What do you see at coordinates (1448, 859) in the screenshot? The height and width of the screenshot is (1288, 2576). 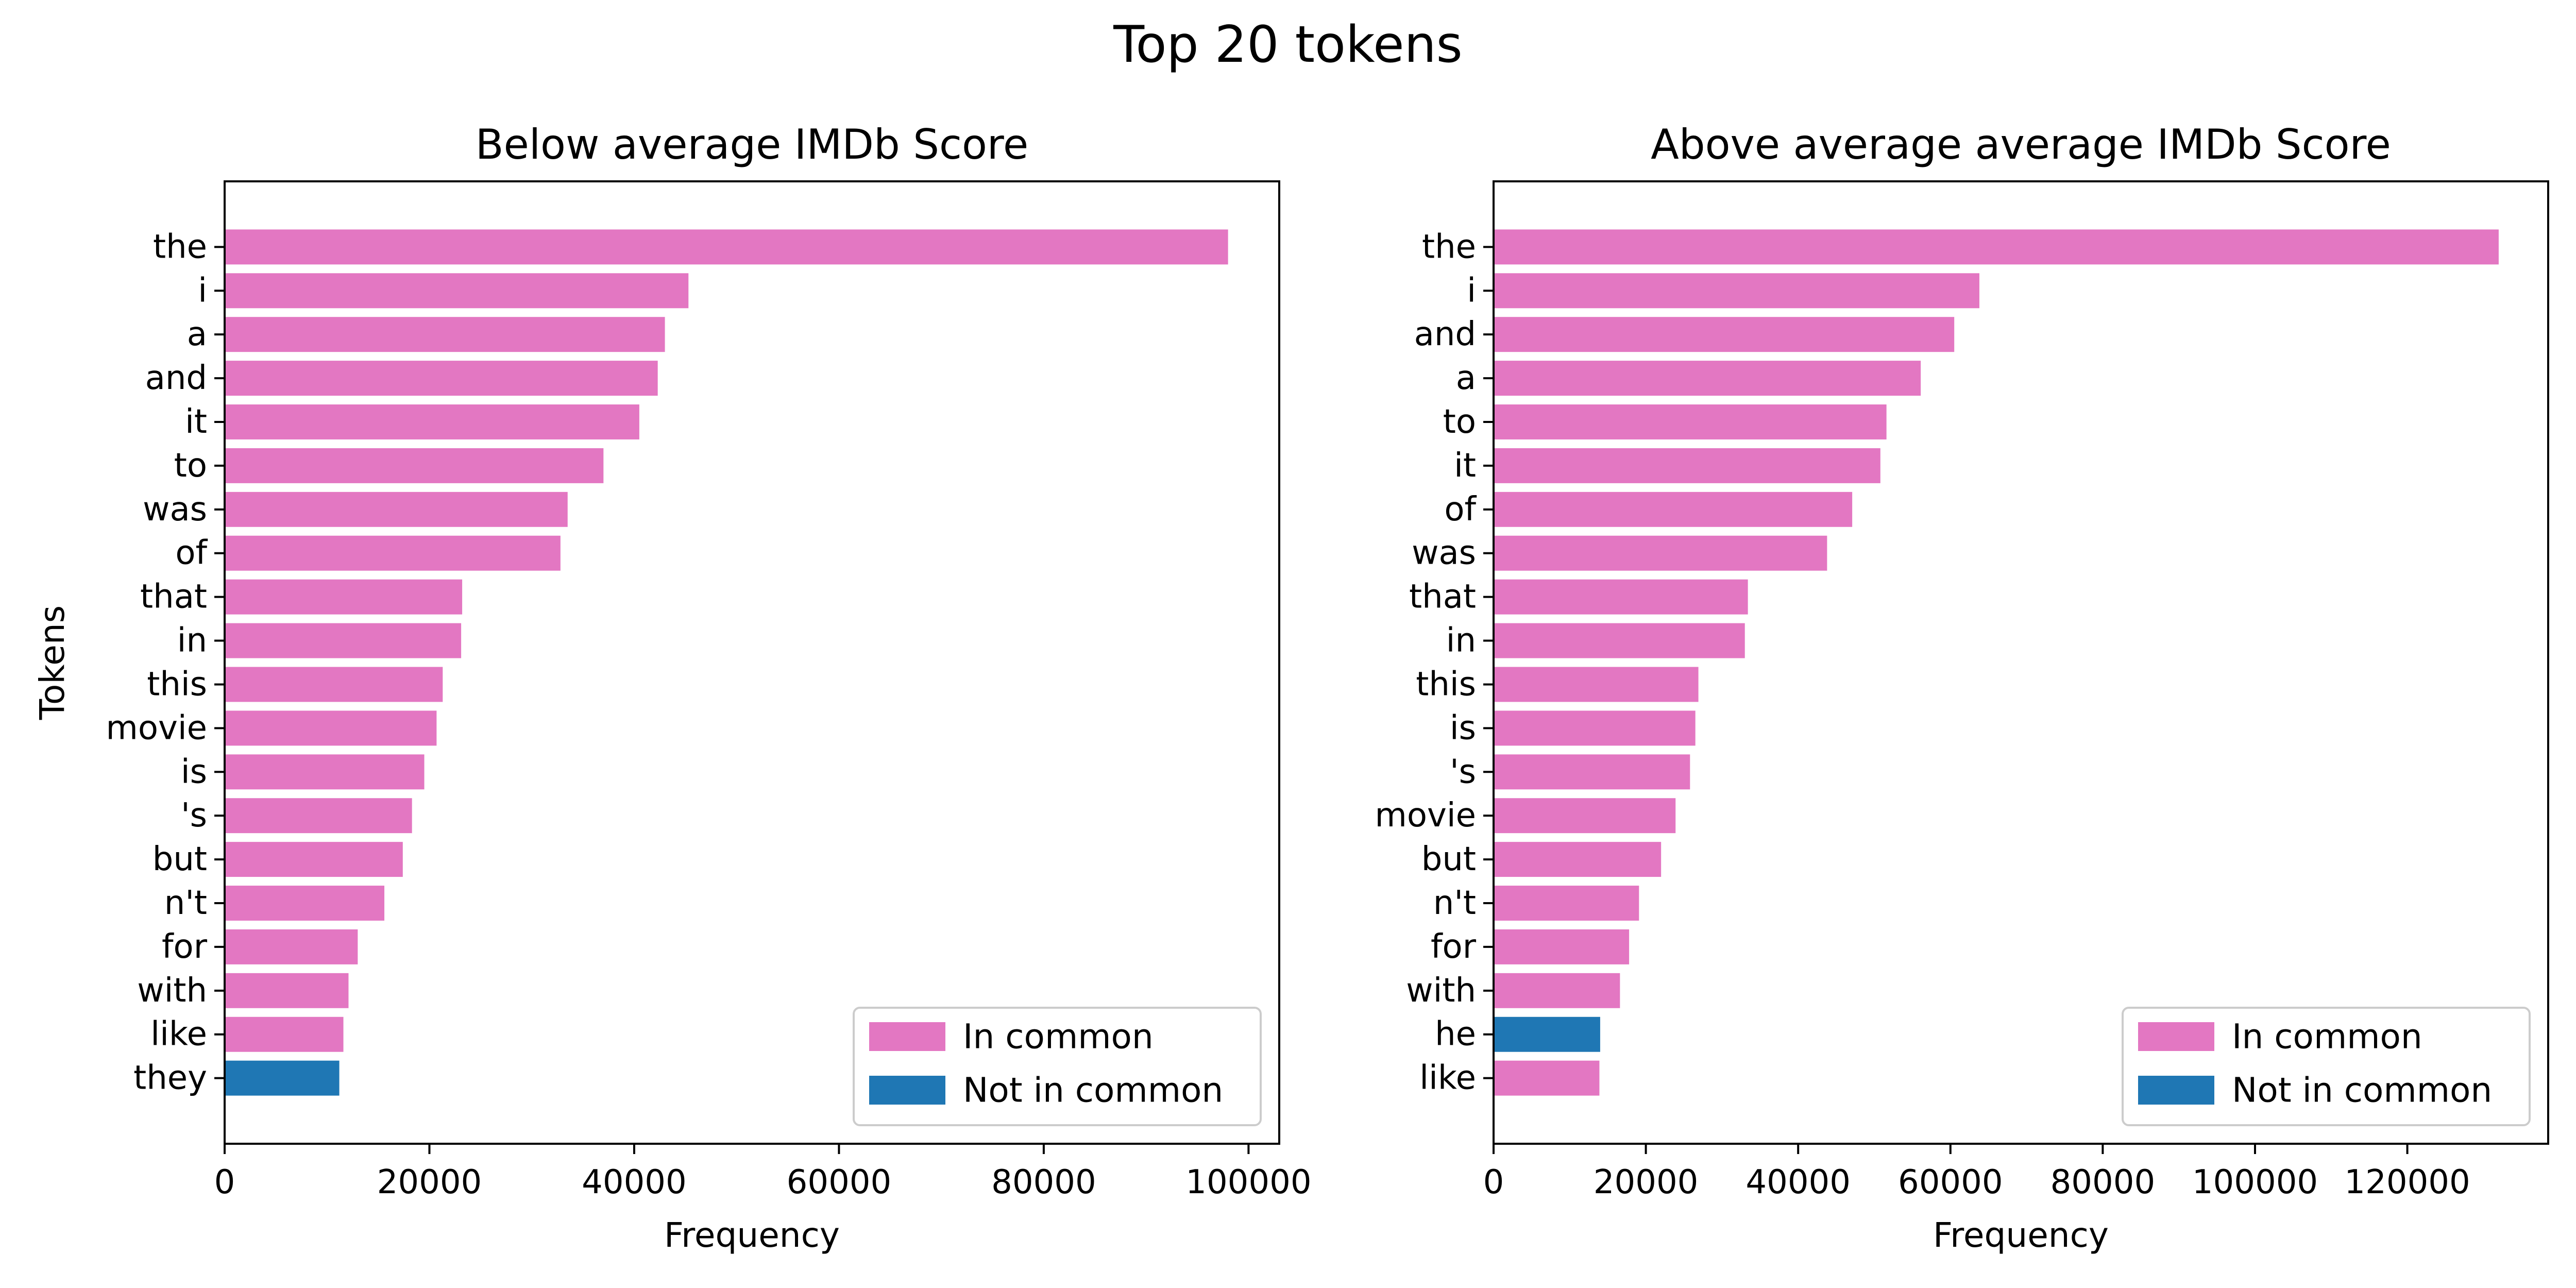 I see `y-tick-label-but: but` at bounding box center [1448, 859].